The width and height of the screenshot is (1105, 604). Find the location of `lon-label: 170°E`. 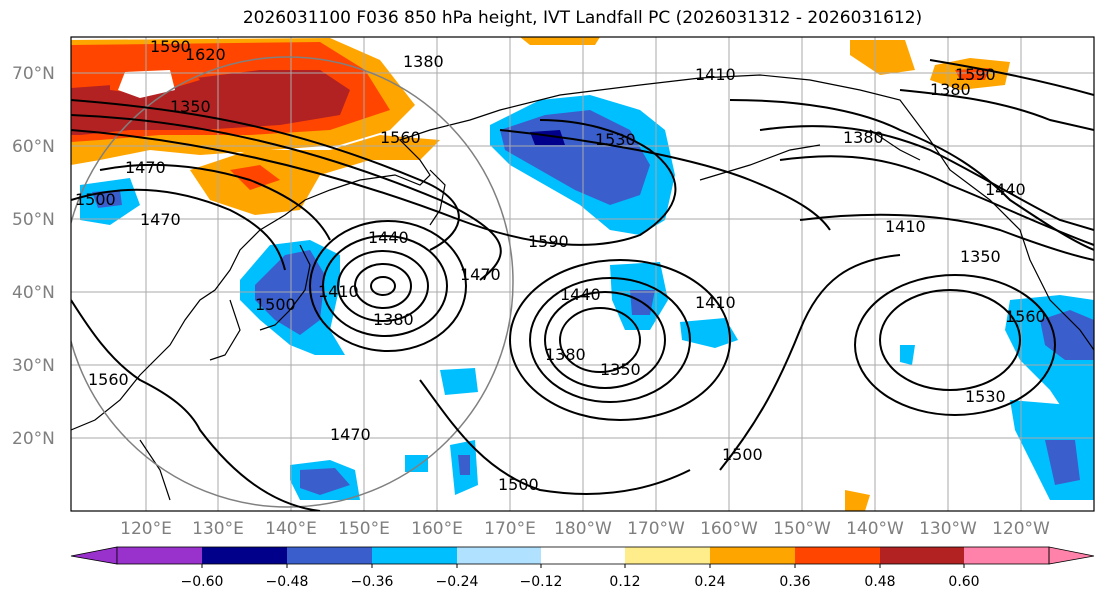

lon-label: 170°E is located at coordinates (510, 529).